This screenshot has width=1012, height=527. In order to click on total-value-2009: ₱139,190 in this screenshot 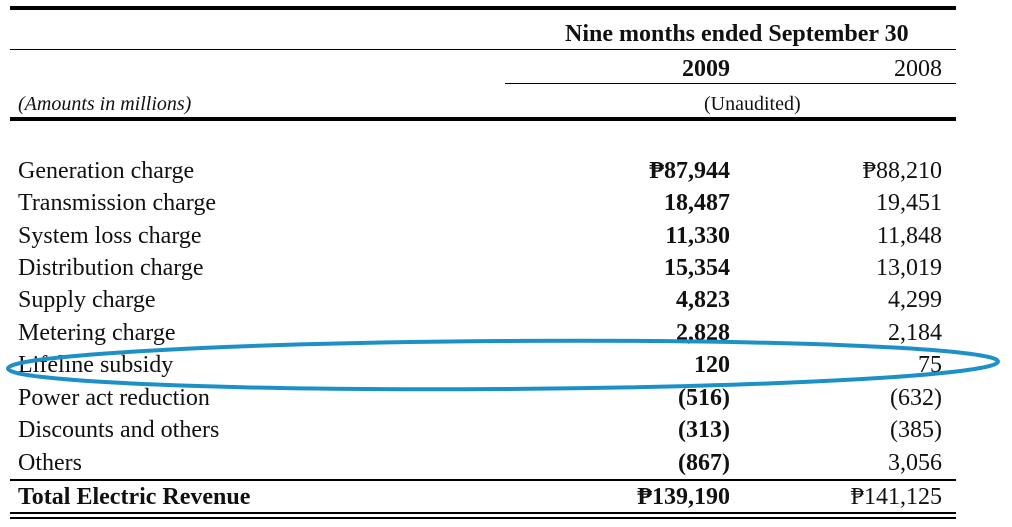, I will do `click(683, 497)`.